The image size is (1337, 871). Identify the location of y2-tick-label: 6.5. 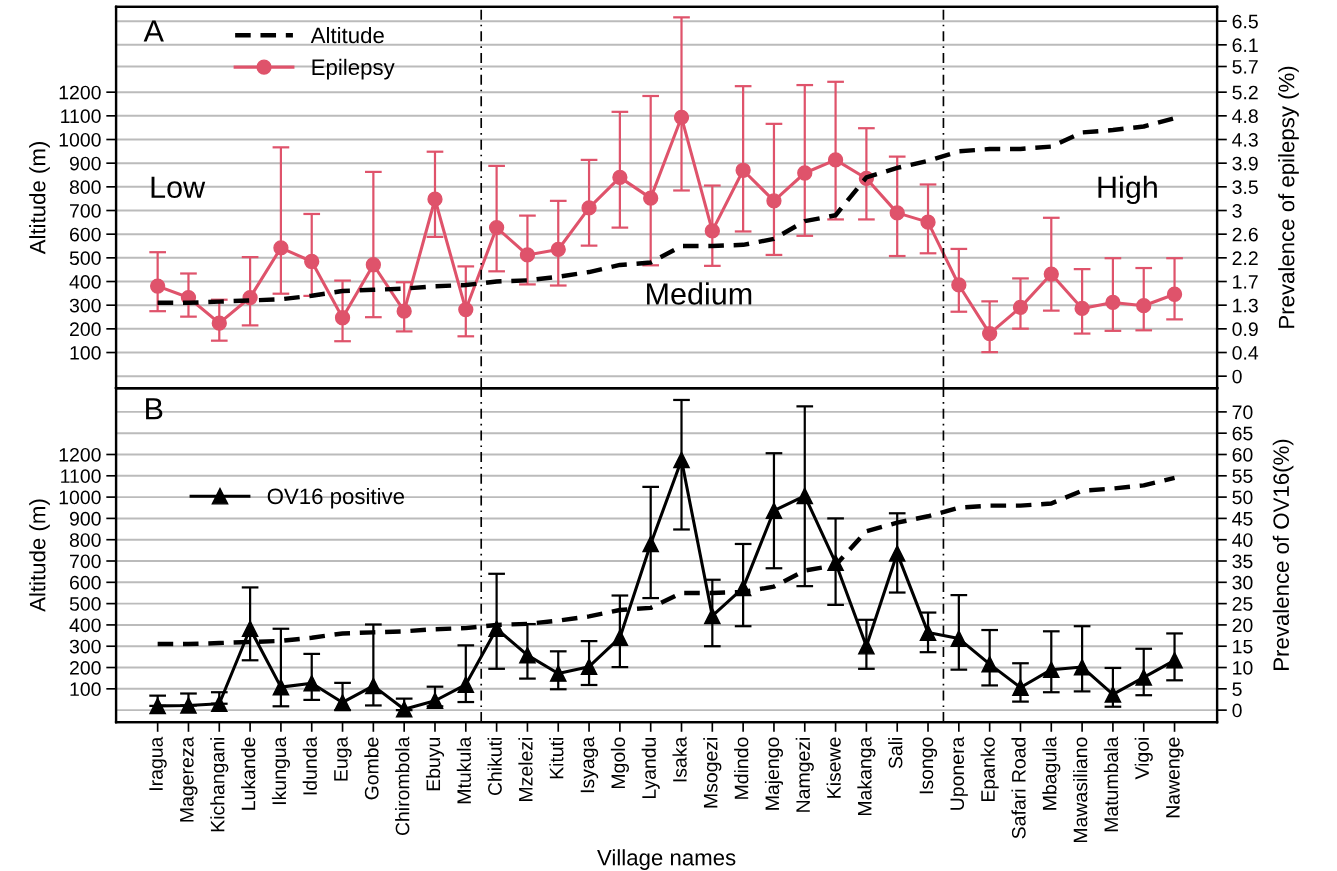
(1245, 21).